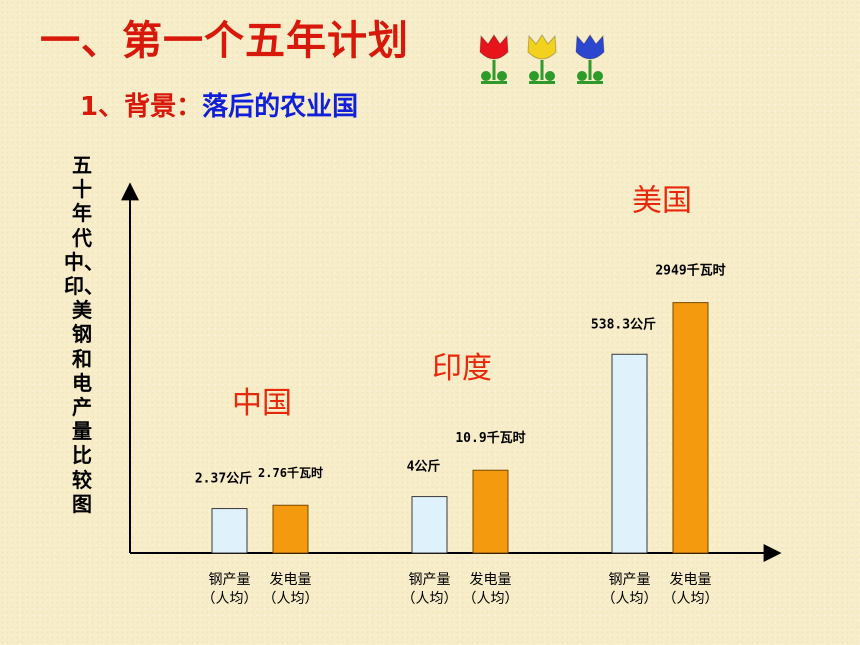 Image resolution: width=860 pixels, height=645 pixels. I want to click on background-subtitle: 1、背景：落后的农业国, so click(219, 104).